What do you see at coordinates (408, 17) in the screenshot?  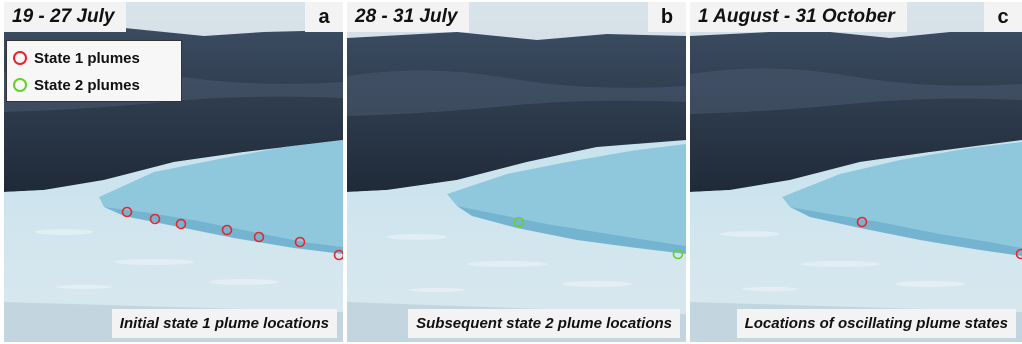 I see `date-range-label: 28 - 31 July` at bounding box center [408, 17].